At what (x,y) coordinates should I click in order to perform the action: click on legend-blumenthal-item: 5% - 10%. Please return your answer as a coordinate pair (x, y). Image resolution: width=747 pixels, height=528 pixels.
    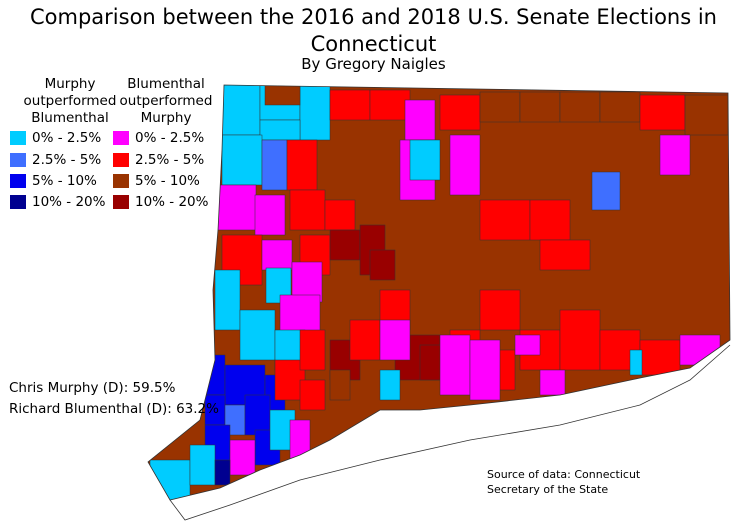
    Looking at the image, I should click on (156, 181).